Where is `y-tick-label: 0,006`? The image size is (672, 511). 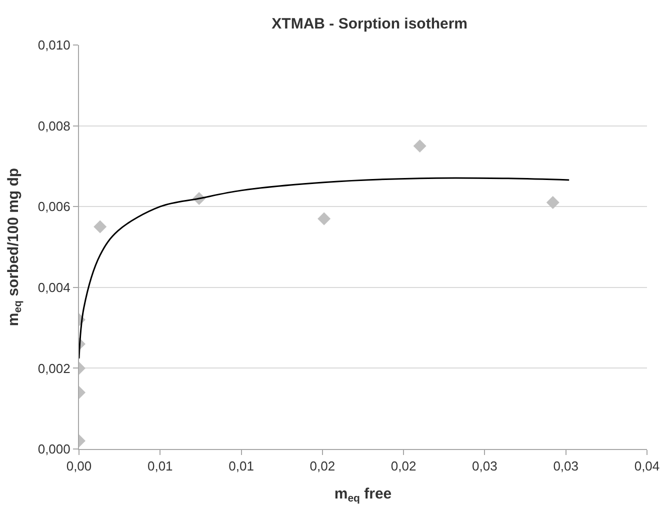 y-tick-label: 0,006 is located at coordinates (54, 206).